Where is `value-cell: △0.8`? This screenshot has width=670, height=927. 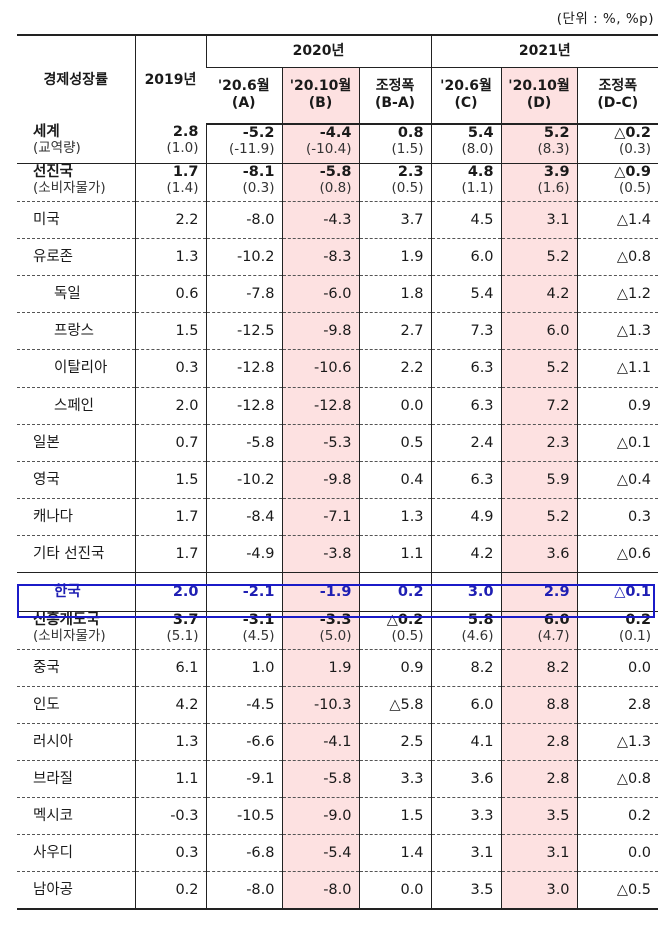
value-cell: △0.8 is located at coordinates (617, 778).